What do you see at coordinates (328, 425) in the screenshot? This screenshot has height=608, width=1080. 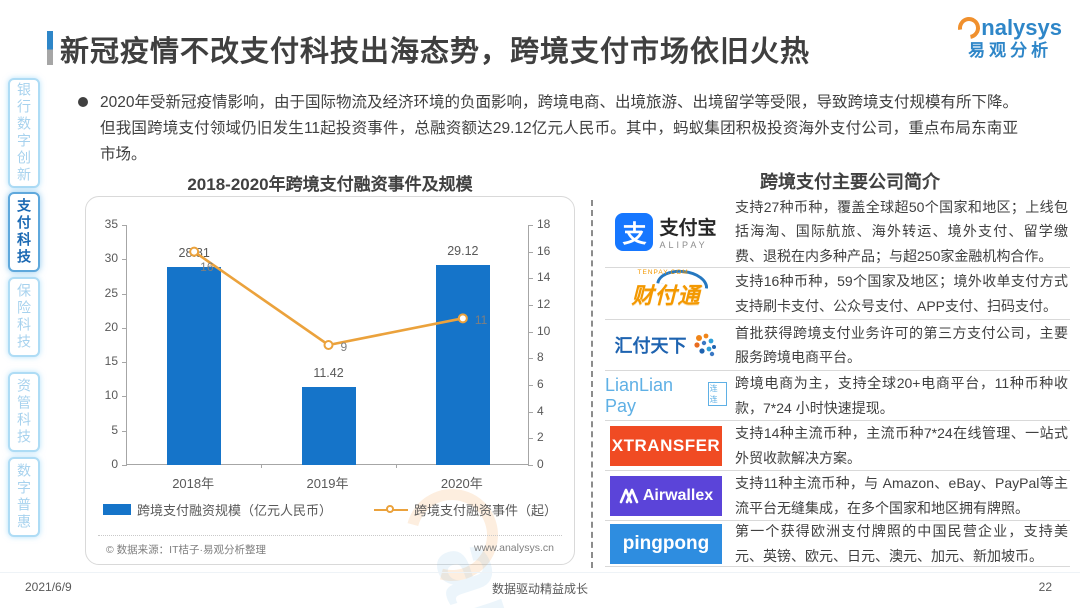 I see `bar-2019年` at bounding box center [328, 425].